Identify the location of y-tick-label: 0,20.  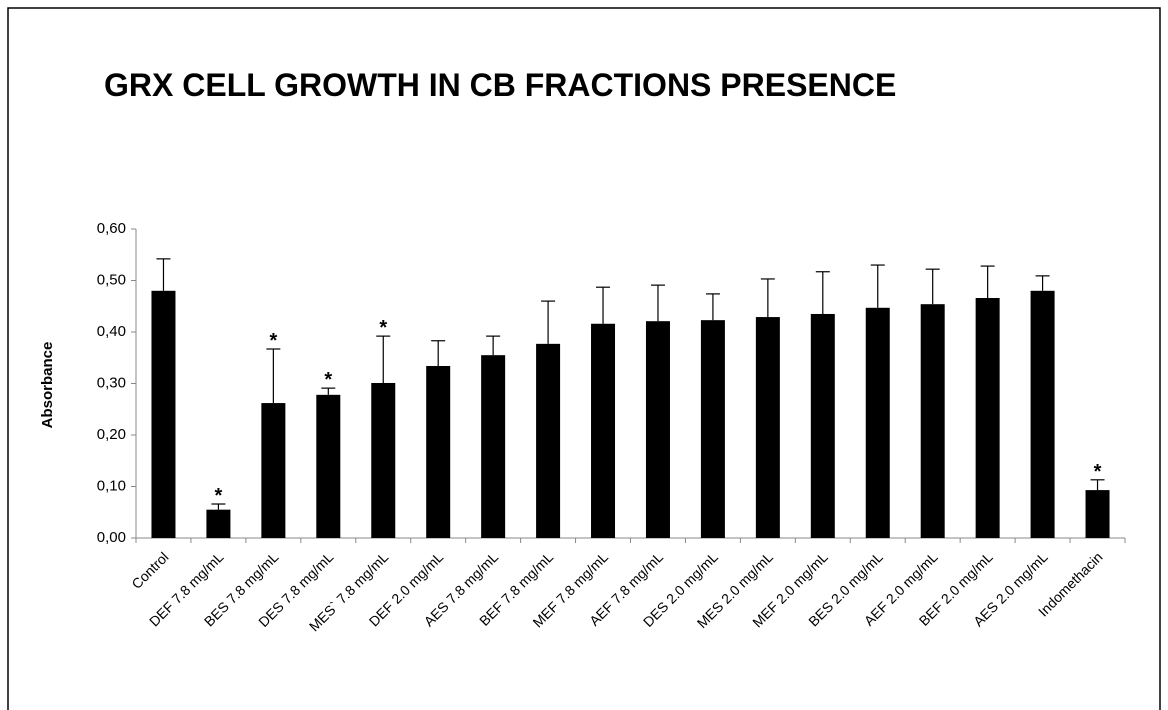
(111, 434).